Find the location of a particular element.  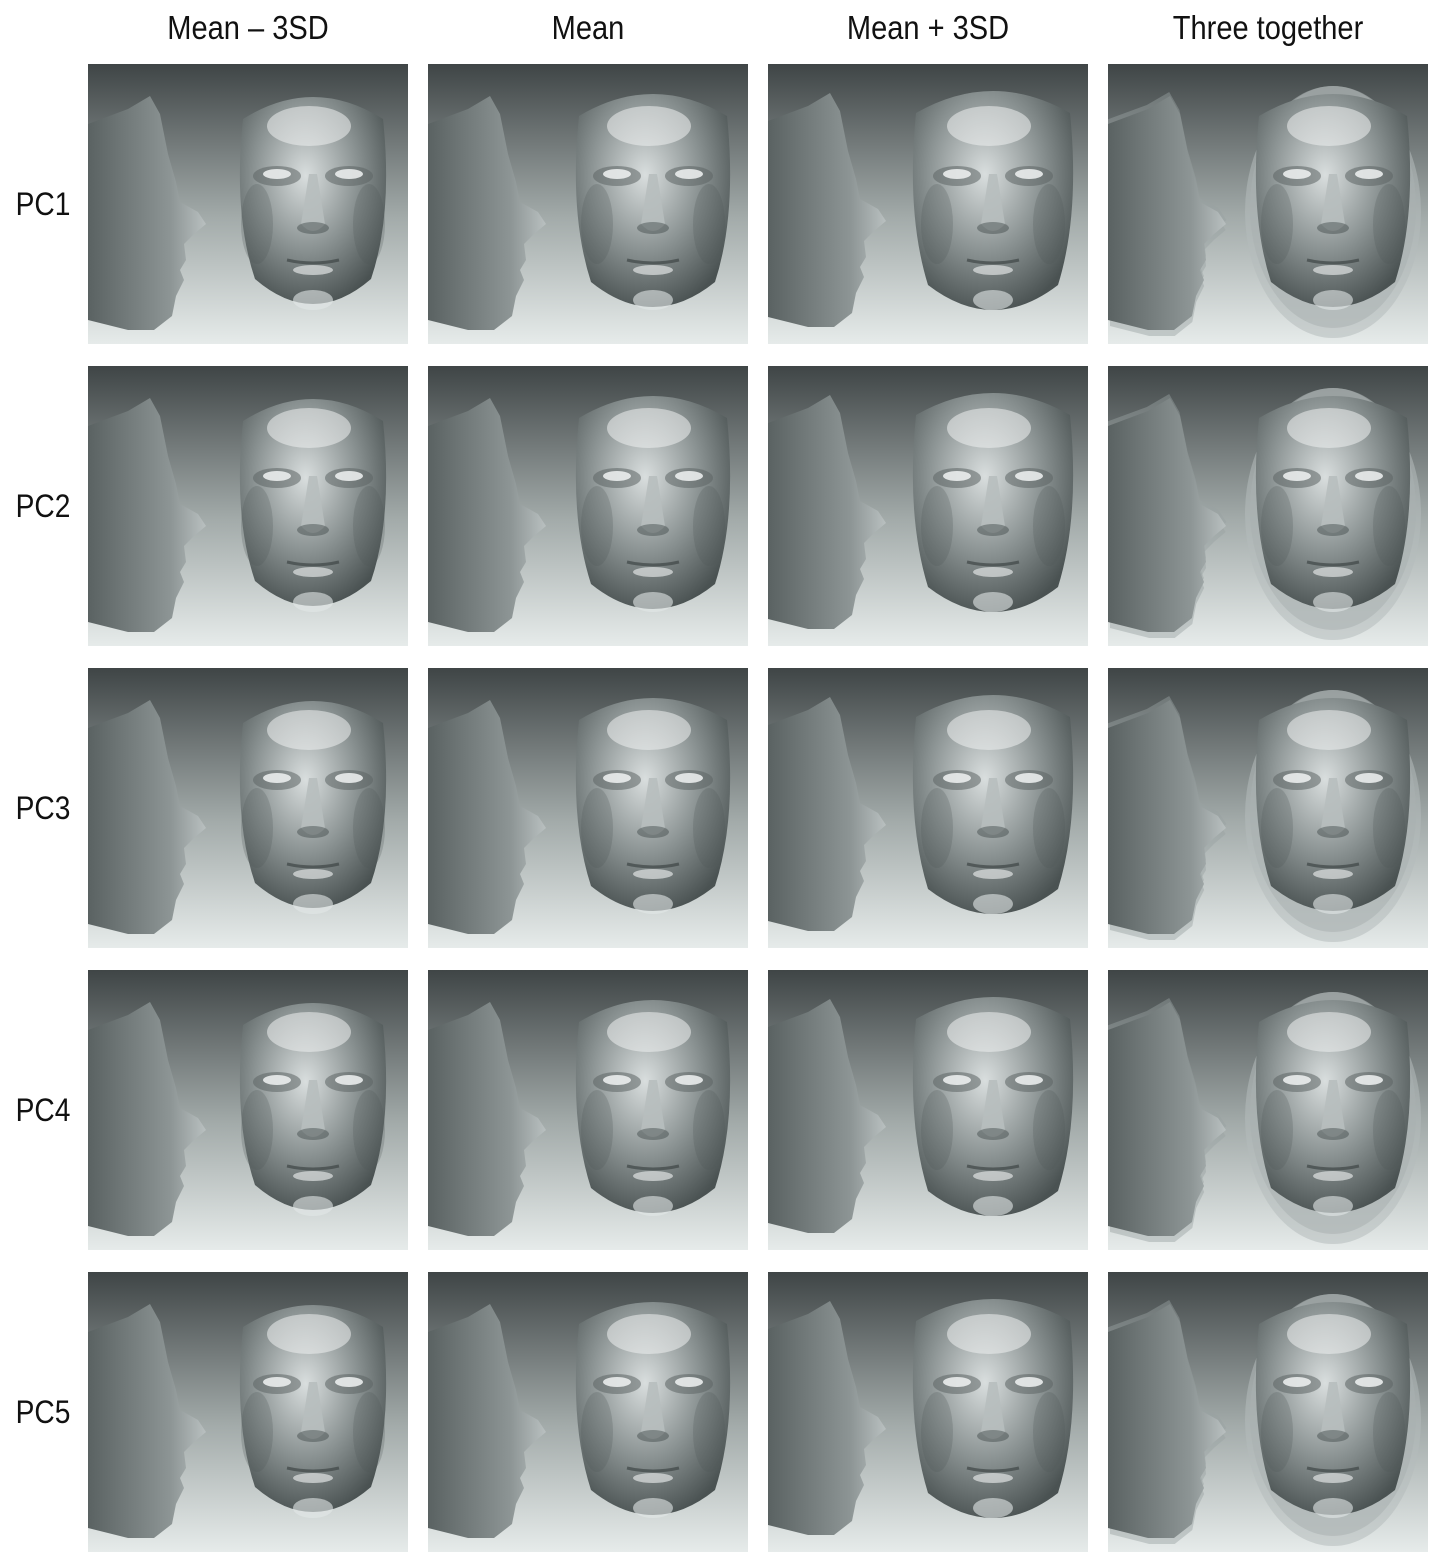

row-label-pc4: PC4 is located at coordinates (43, 1110).